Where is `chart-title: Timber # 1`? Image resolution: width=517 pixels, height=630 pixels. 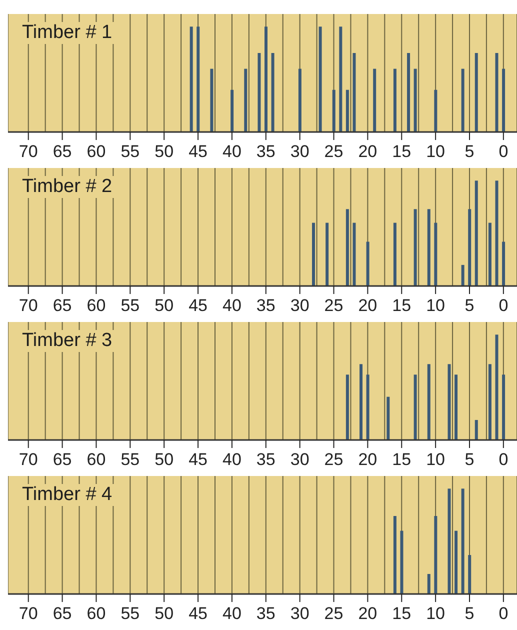 chart-title: Timber # 1 is located at coordinates (67, 33).